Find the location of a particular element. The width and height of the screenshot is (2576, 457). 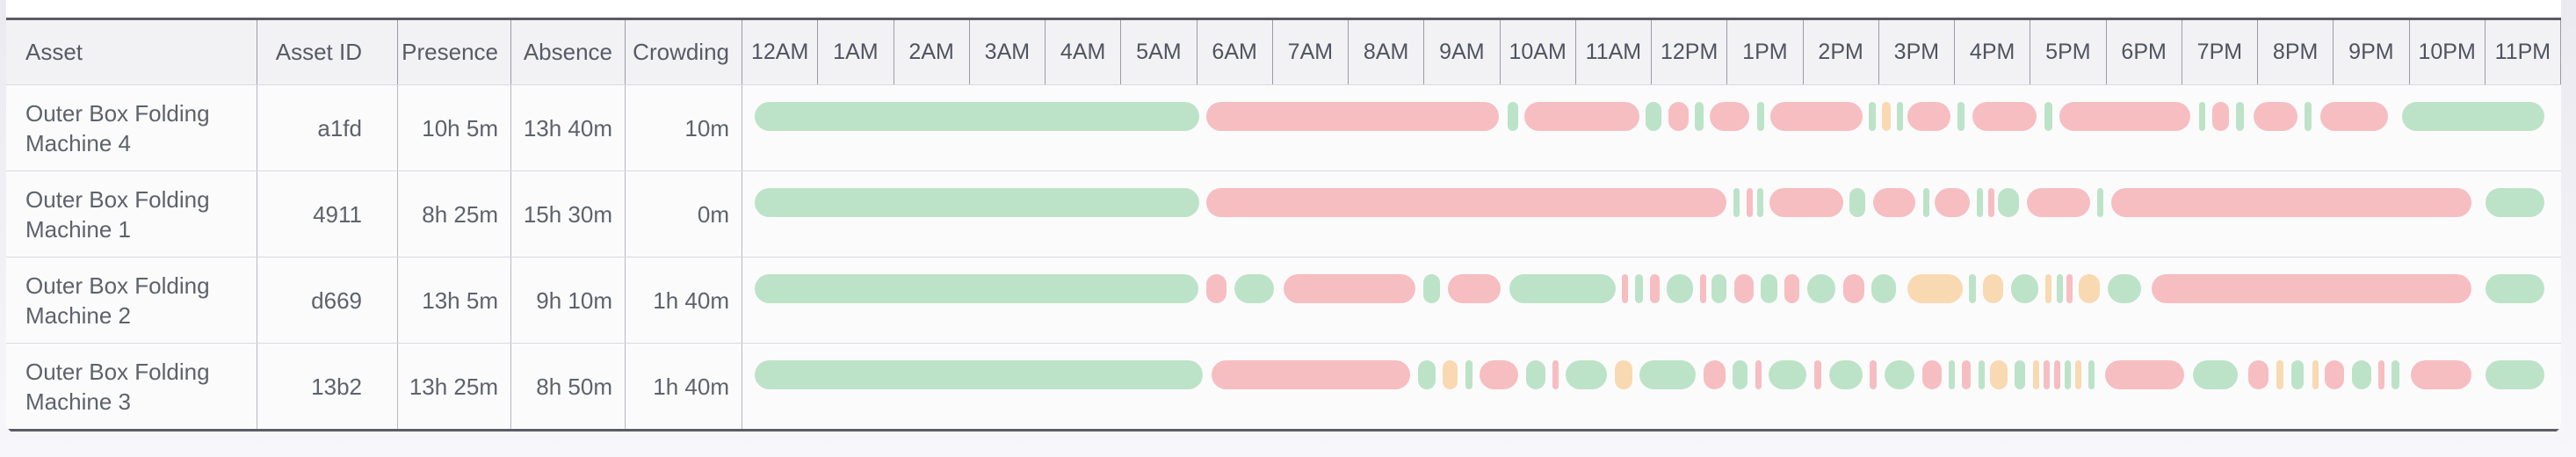

column-header-asset: Asset is located at coordinates (131, 52).